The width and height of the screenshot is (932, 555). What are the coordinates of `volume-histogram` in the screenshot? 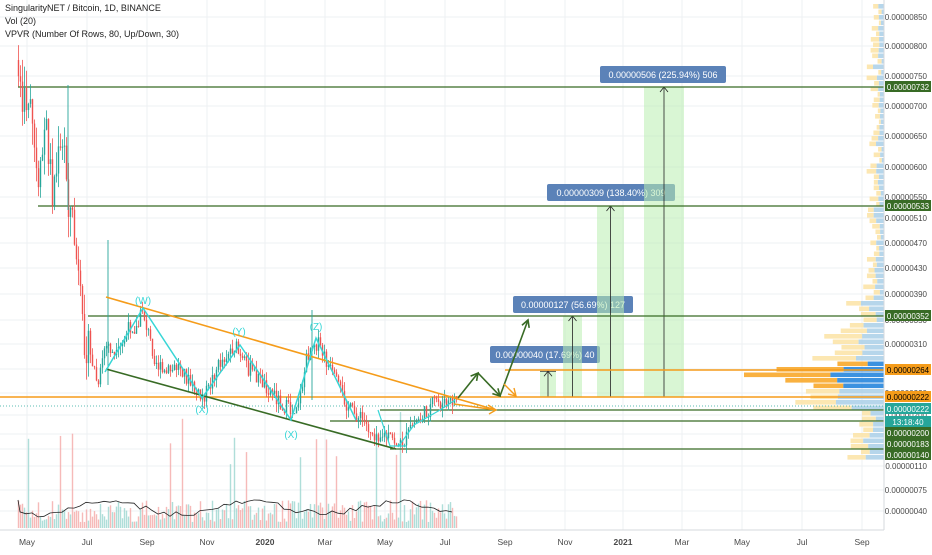 It's located at (237, 470).